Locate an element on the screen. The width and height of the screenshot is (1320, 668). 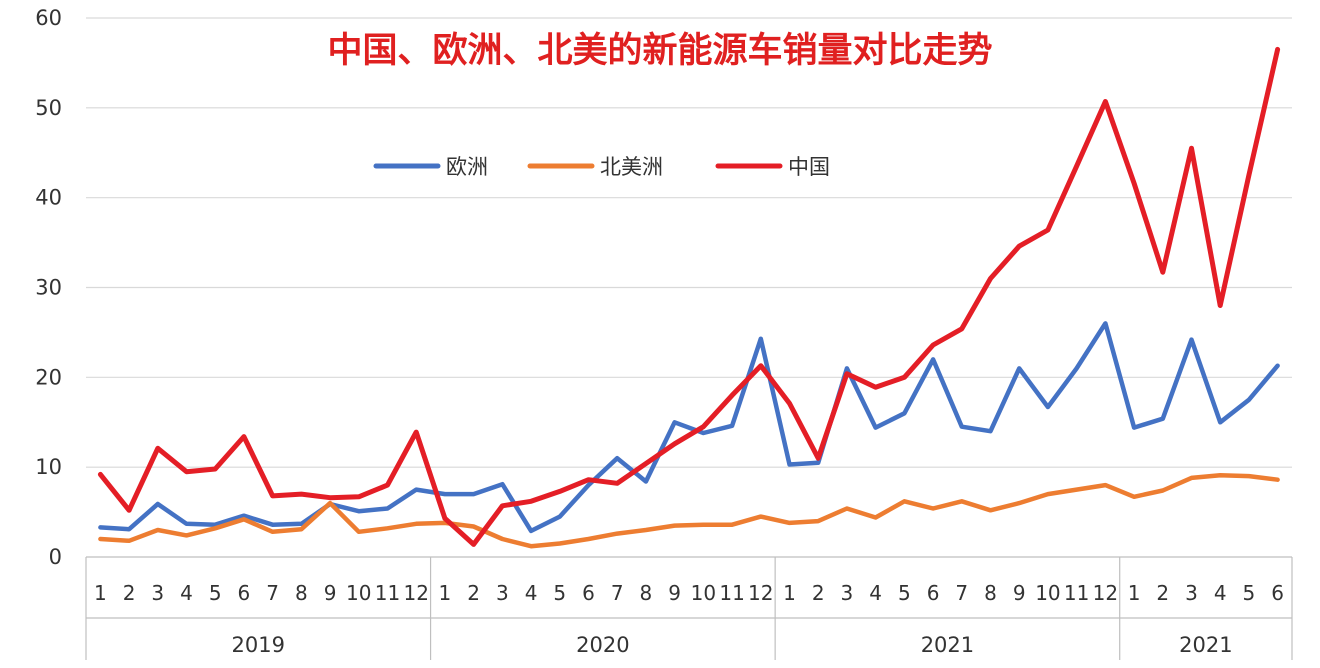
y-tick-label: 40 is located at coordinates (48, 198).